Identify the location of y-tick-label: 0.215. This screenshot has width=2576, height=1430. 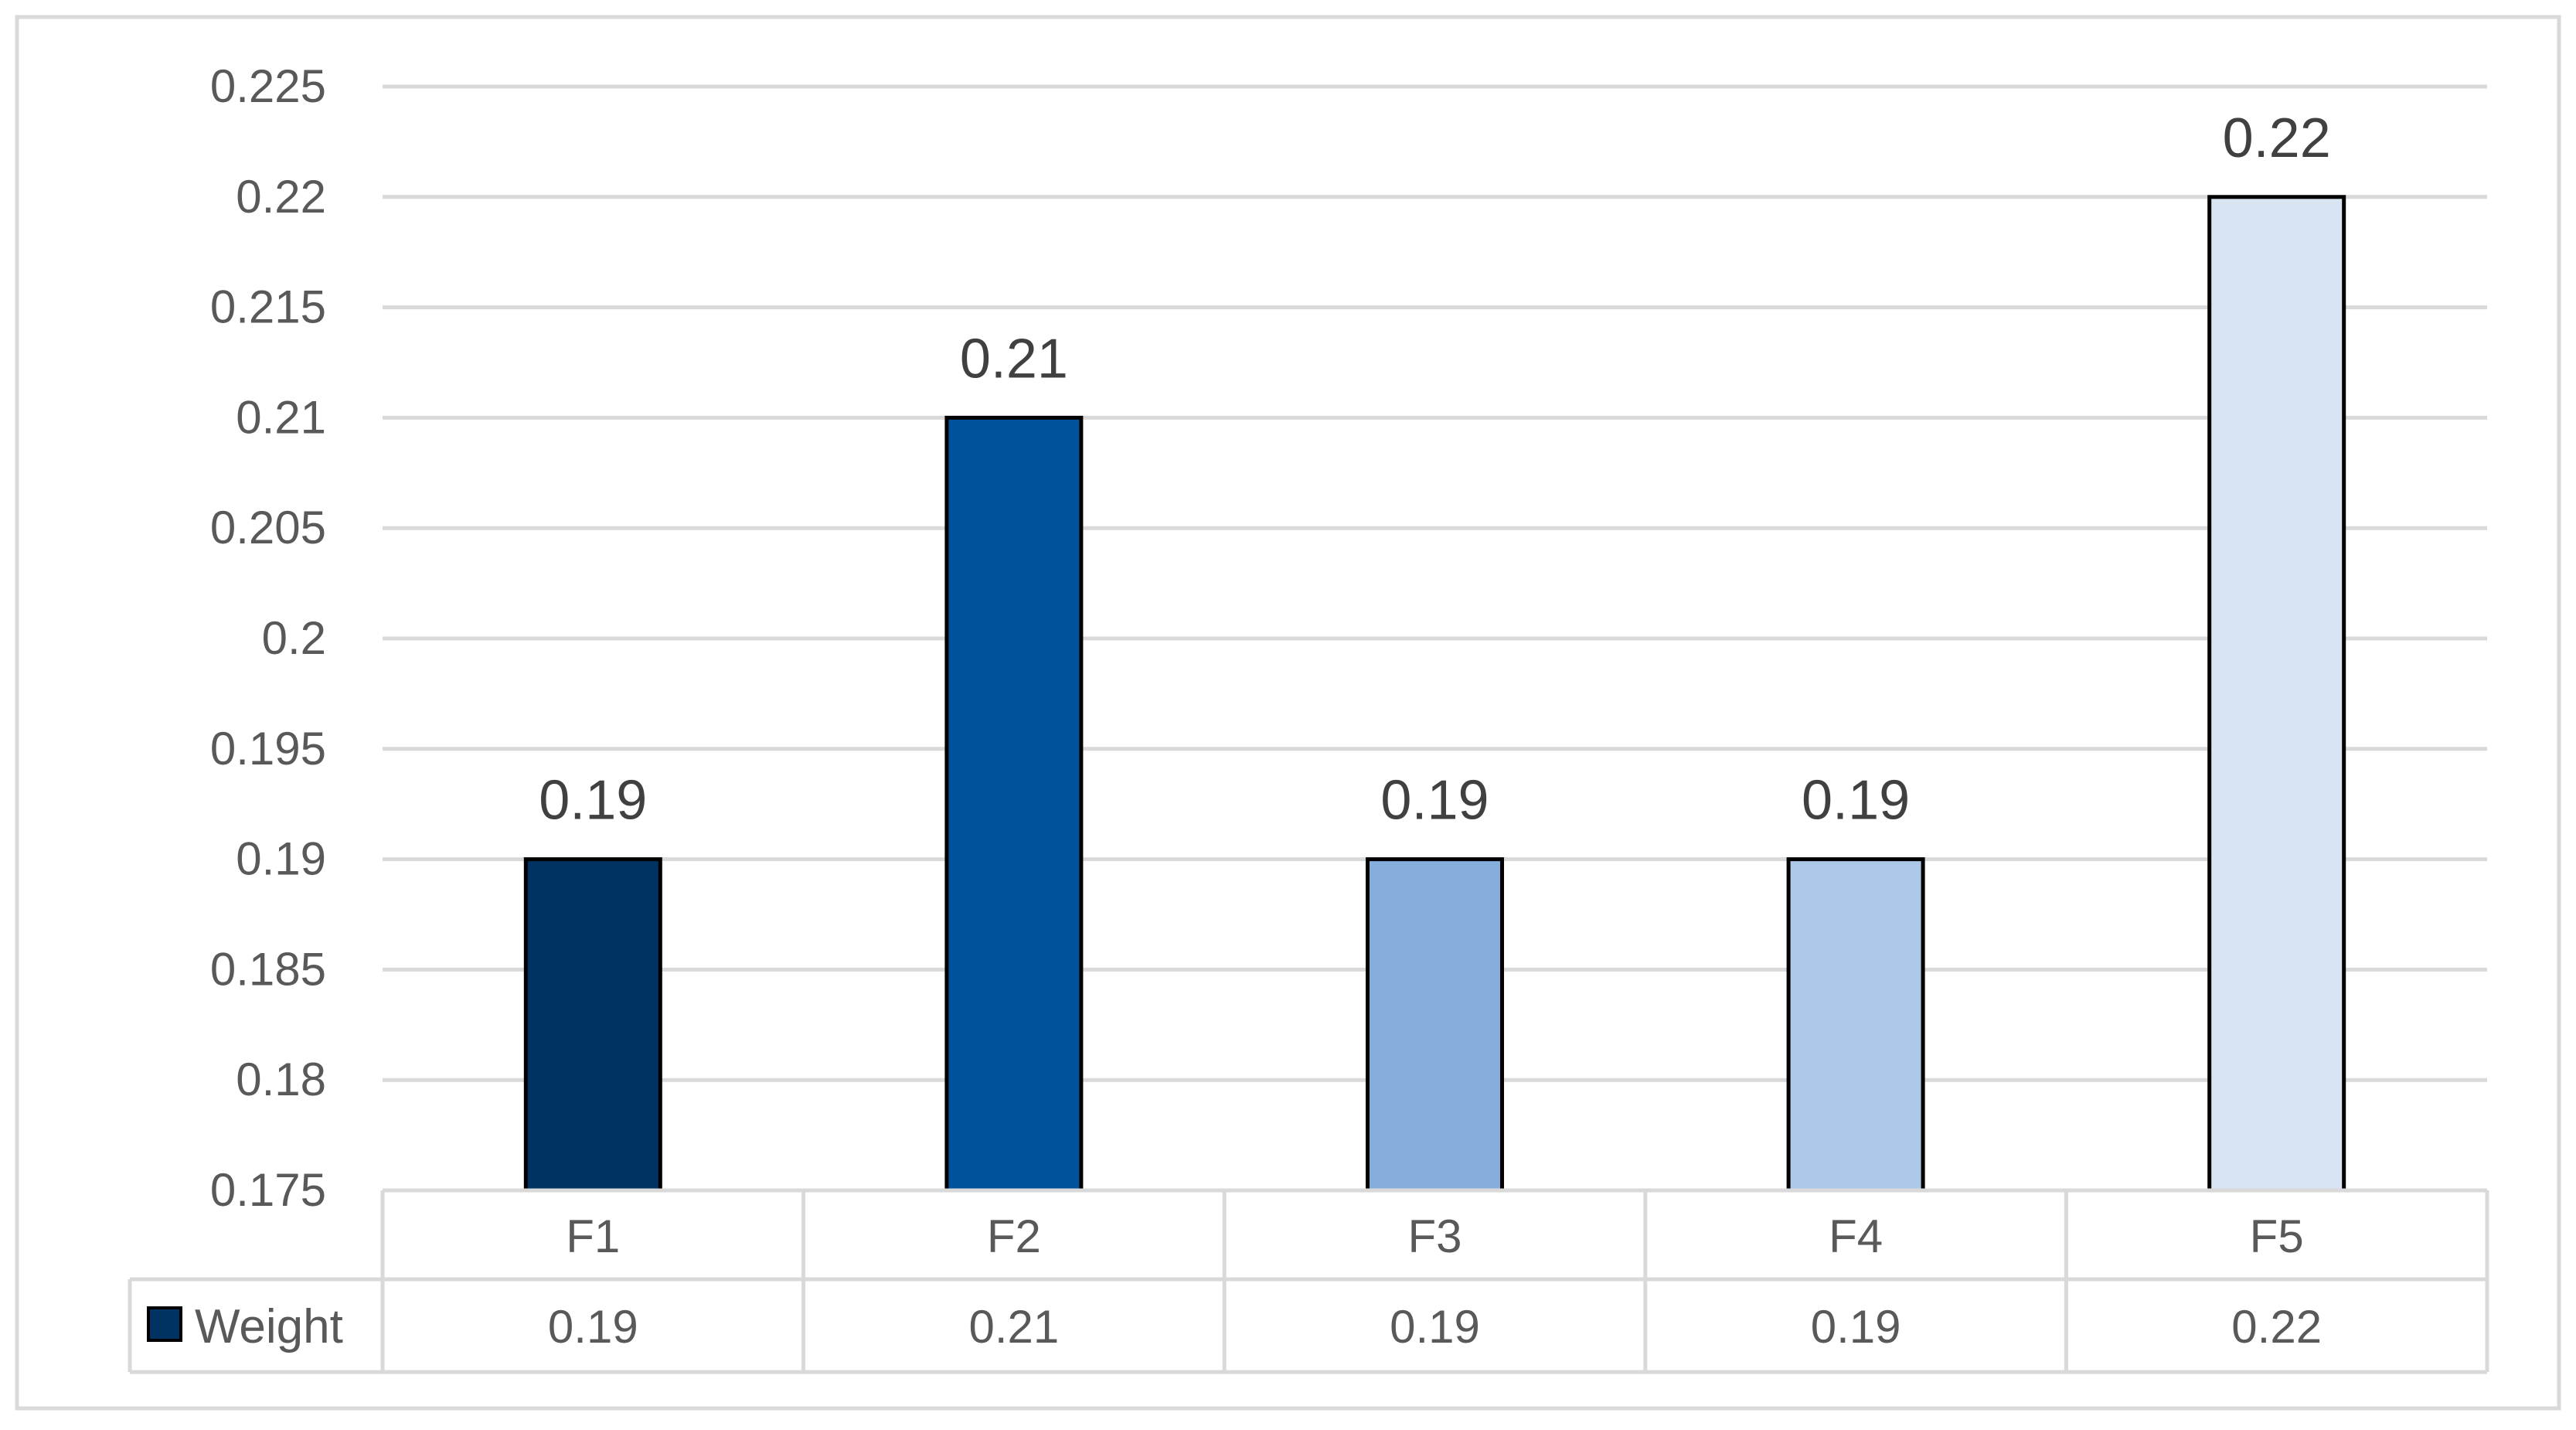
(268, 307).